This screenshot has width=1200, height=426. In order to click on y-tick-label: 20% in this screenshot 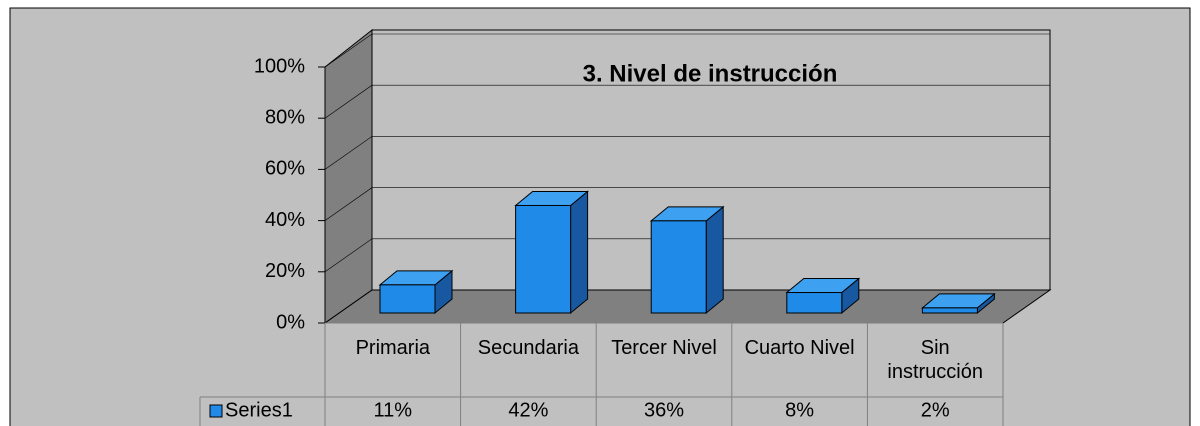, I will do `click(285, 271)`.